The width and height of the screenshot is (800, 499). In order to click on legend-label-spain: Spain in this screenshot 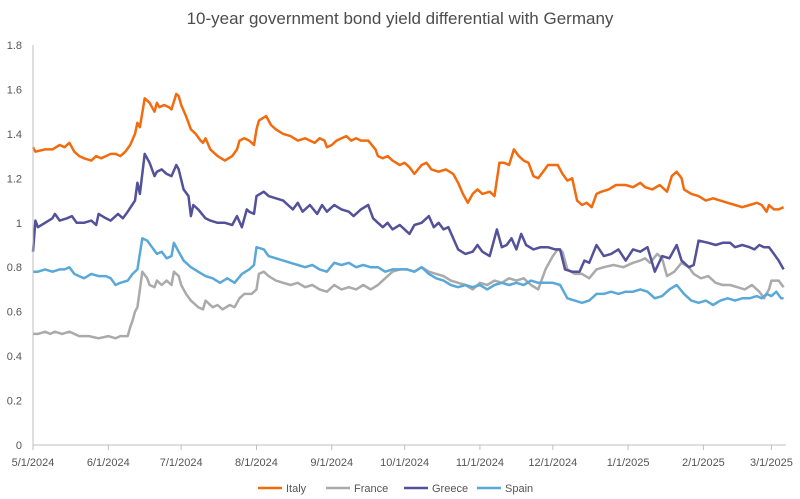, I will do `click(519, 489)`.